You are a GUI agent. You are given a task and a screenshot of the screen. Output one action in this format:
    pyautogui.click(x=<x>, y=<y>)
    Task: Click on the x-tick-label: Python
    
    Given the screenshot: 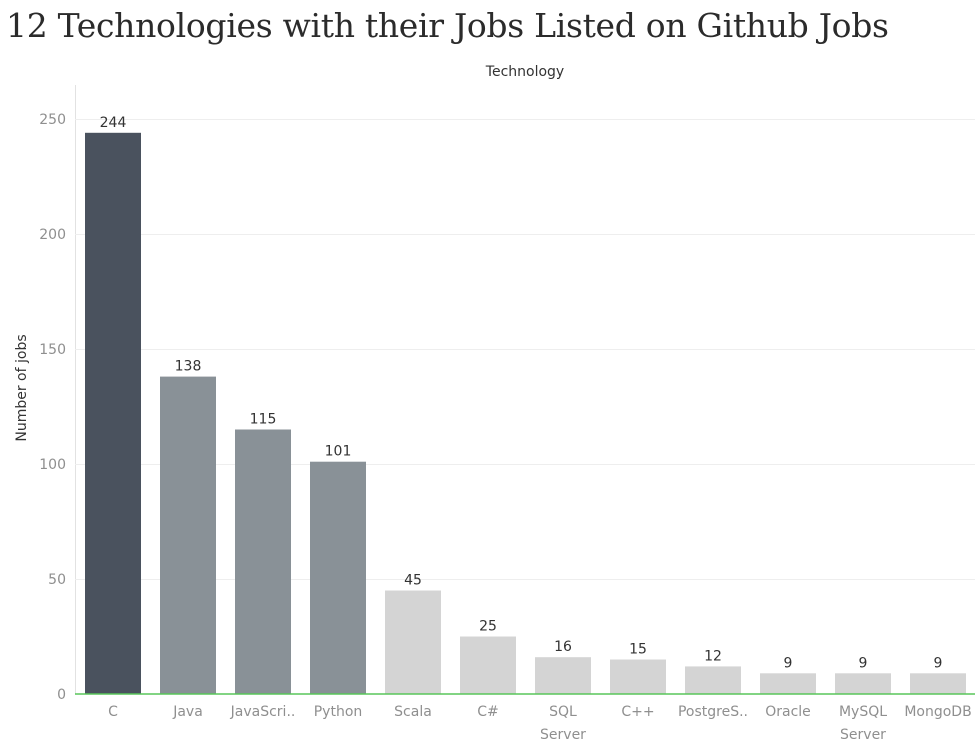 What is the action you would take?
    pyautogui.click(x=338, y=712)
    